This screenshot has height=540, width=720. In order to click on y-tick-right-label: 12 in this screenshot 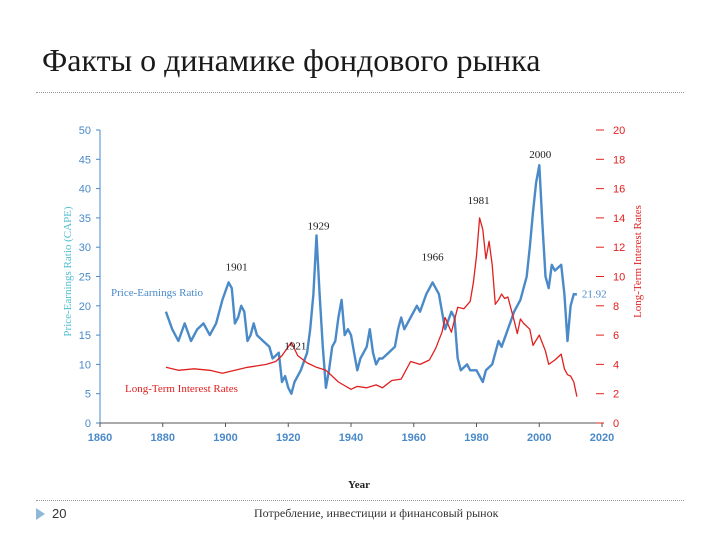, I will do `click(619, 248)`.